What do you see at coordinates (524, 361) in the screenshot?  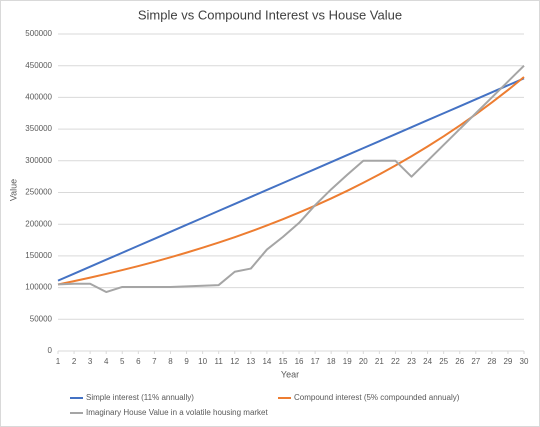 I see `x-tick-label: 30` at bounding box center [524, 361].